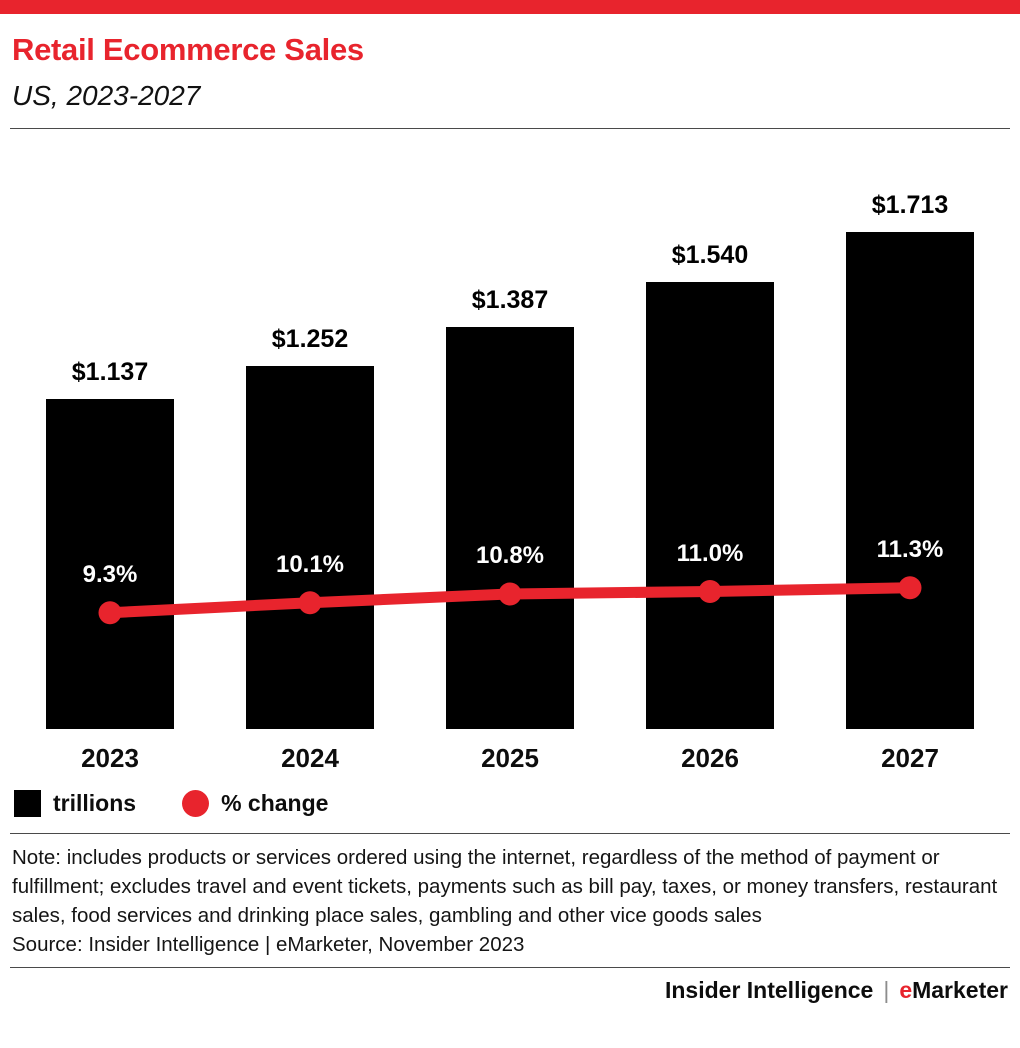 Image resolution: width=1020 pixels, height=1048 pixels. Describe the element at coordinates (310, 338) in the screenshot. I see `bar-value-label: $1.252` at that location.